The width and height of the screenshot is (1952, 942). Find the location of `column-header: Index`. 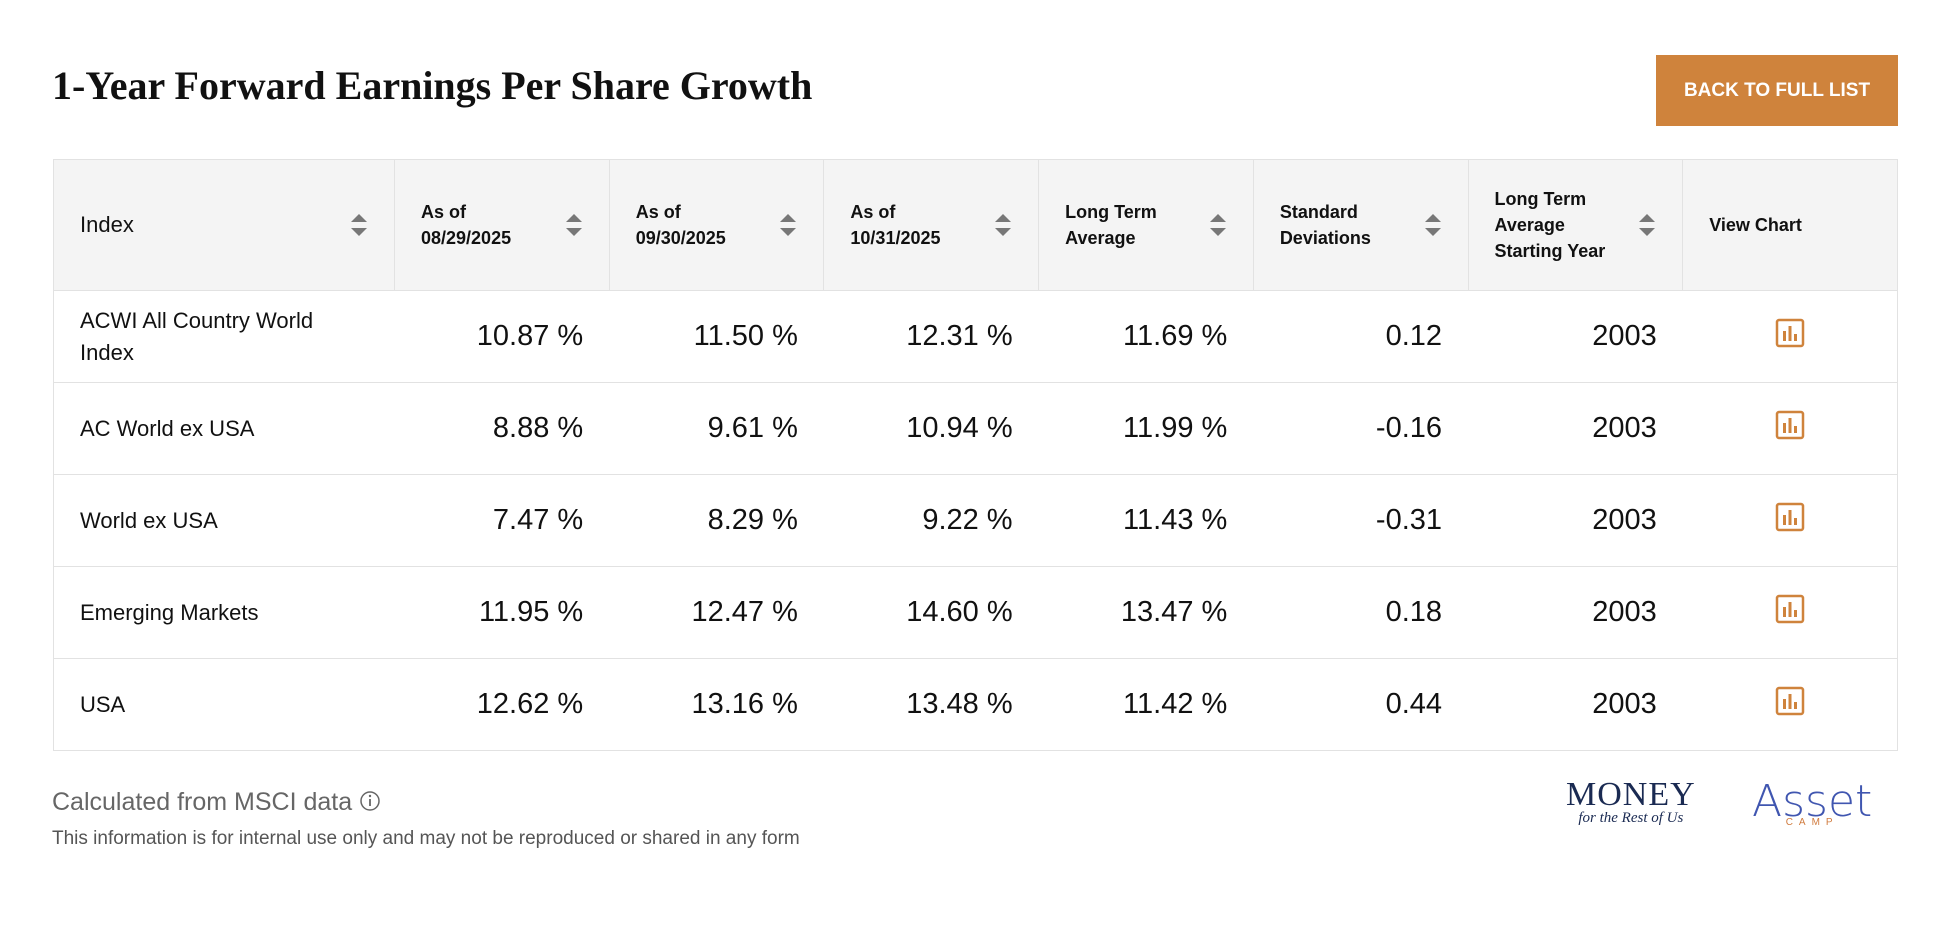

column-header: Index is located at coordinates (224, 225).